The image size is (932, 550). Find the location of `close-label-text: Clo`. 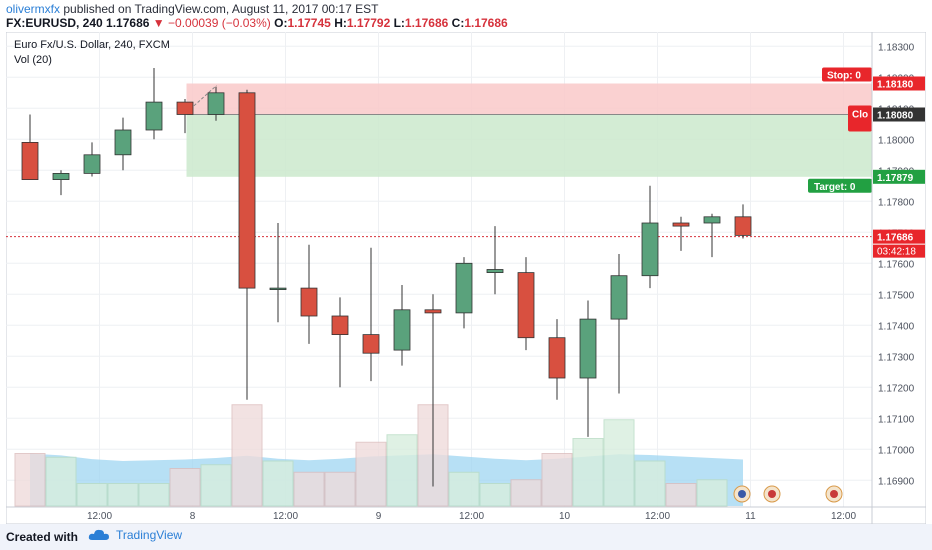

close-label-text: Clo is located at coordinates (860, 115).